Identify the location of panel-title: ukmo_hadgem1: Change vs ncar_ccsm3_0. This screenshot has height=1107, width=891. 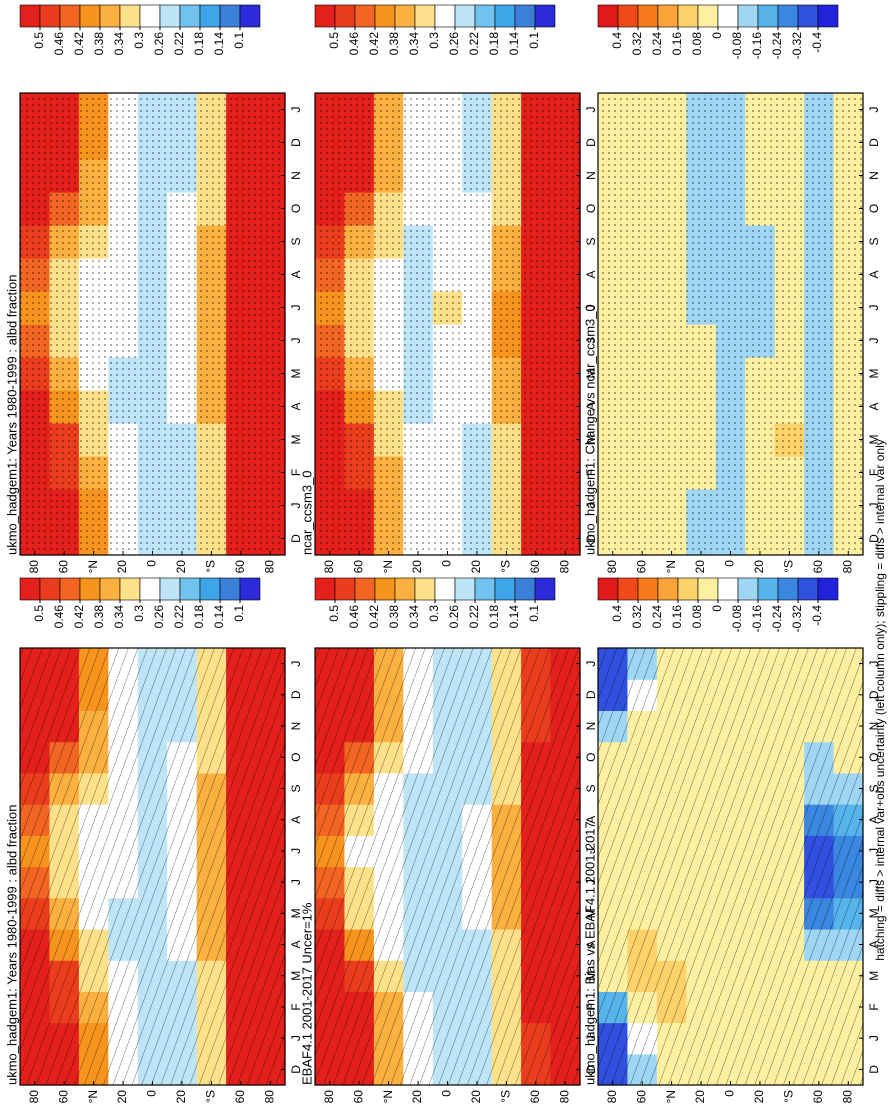
(589, 429).